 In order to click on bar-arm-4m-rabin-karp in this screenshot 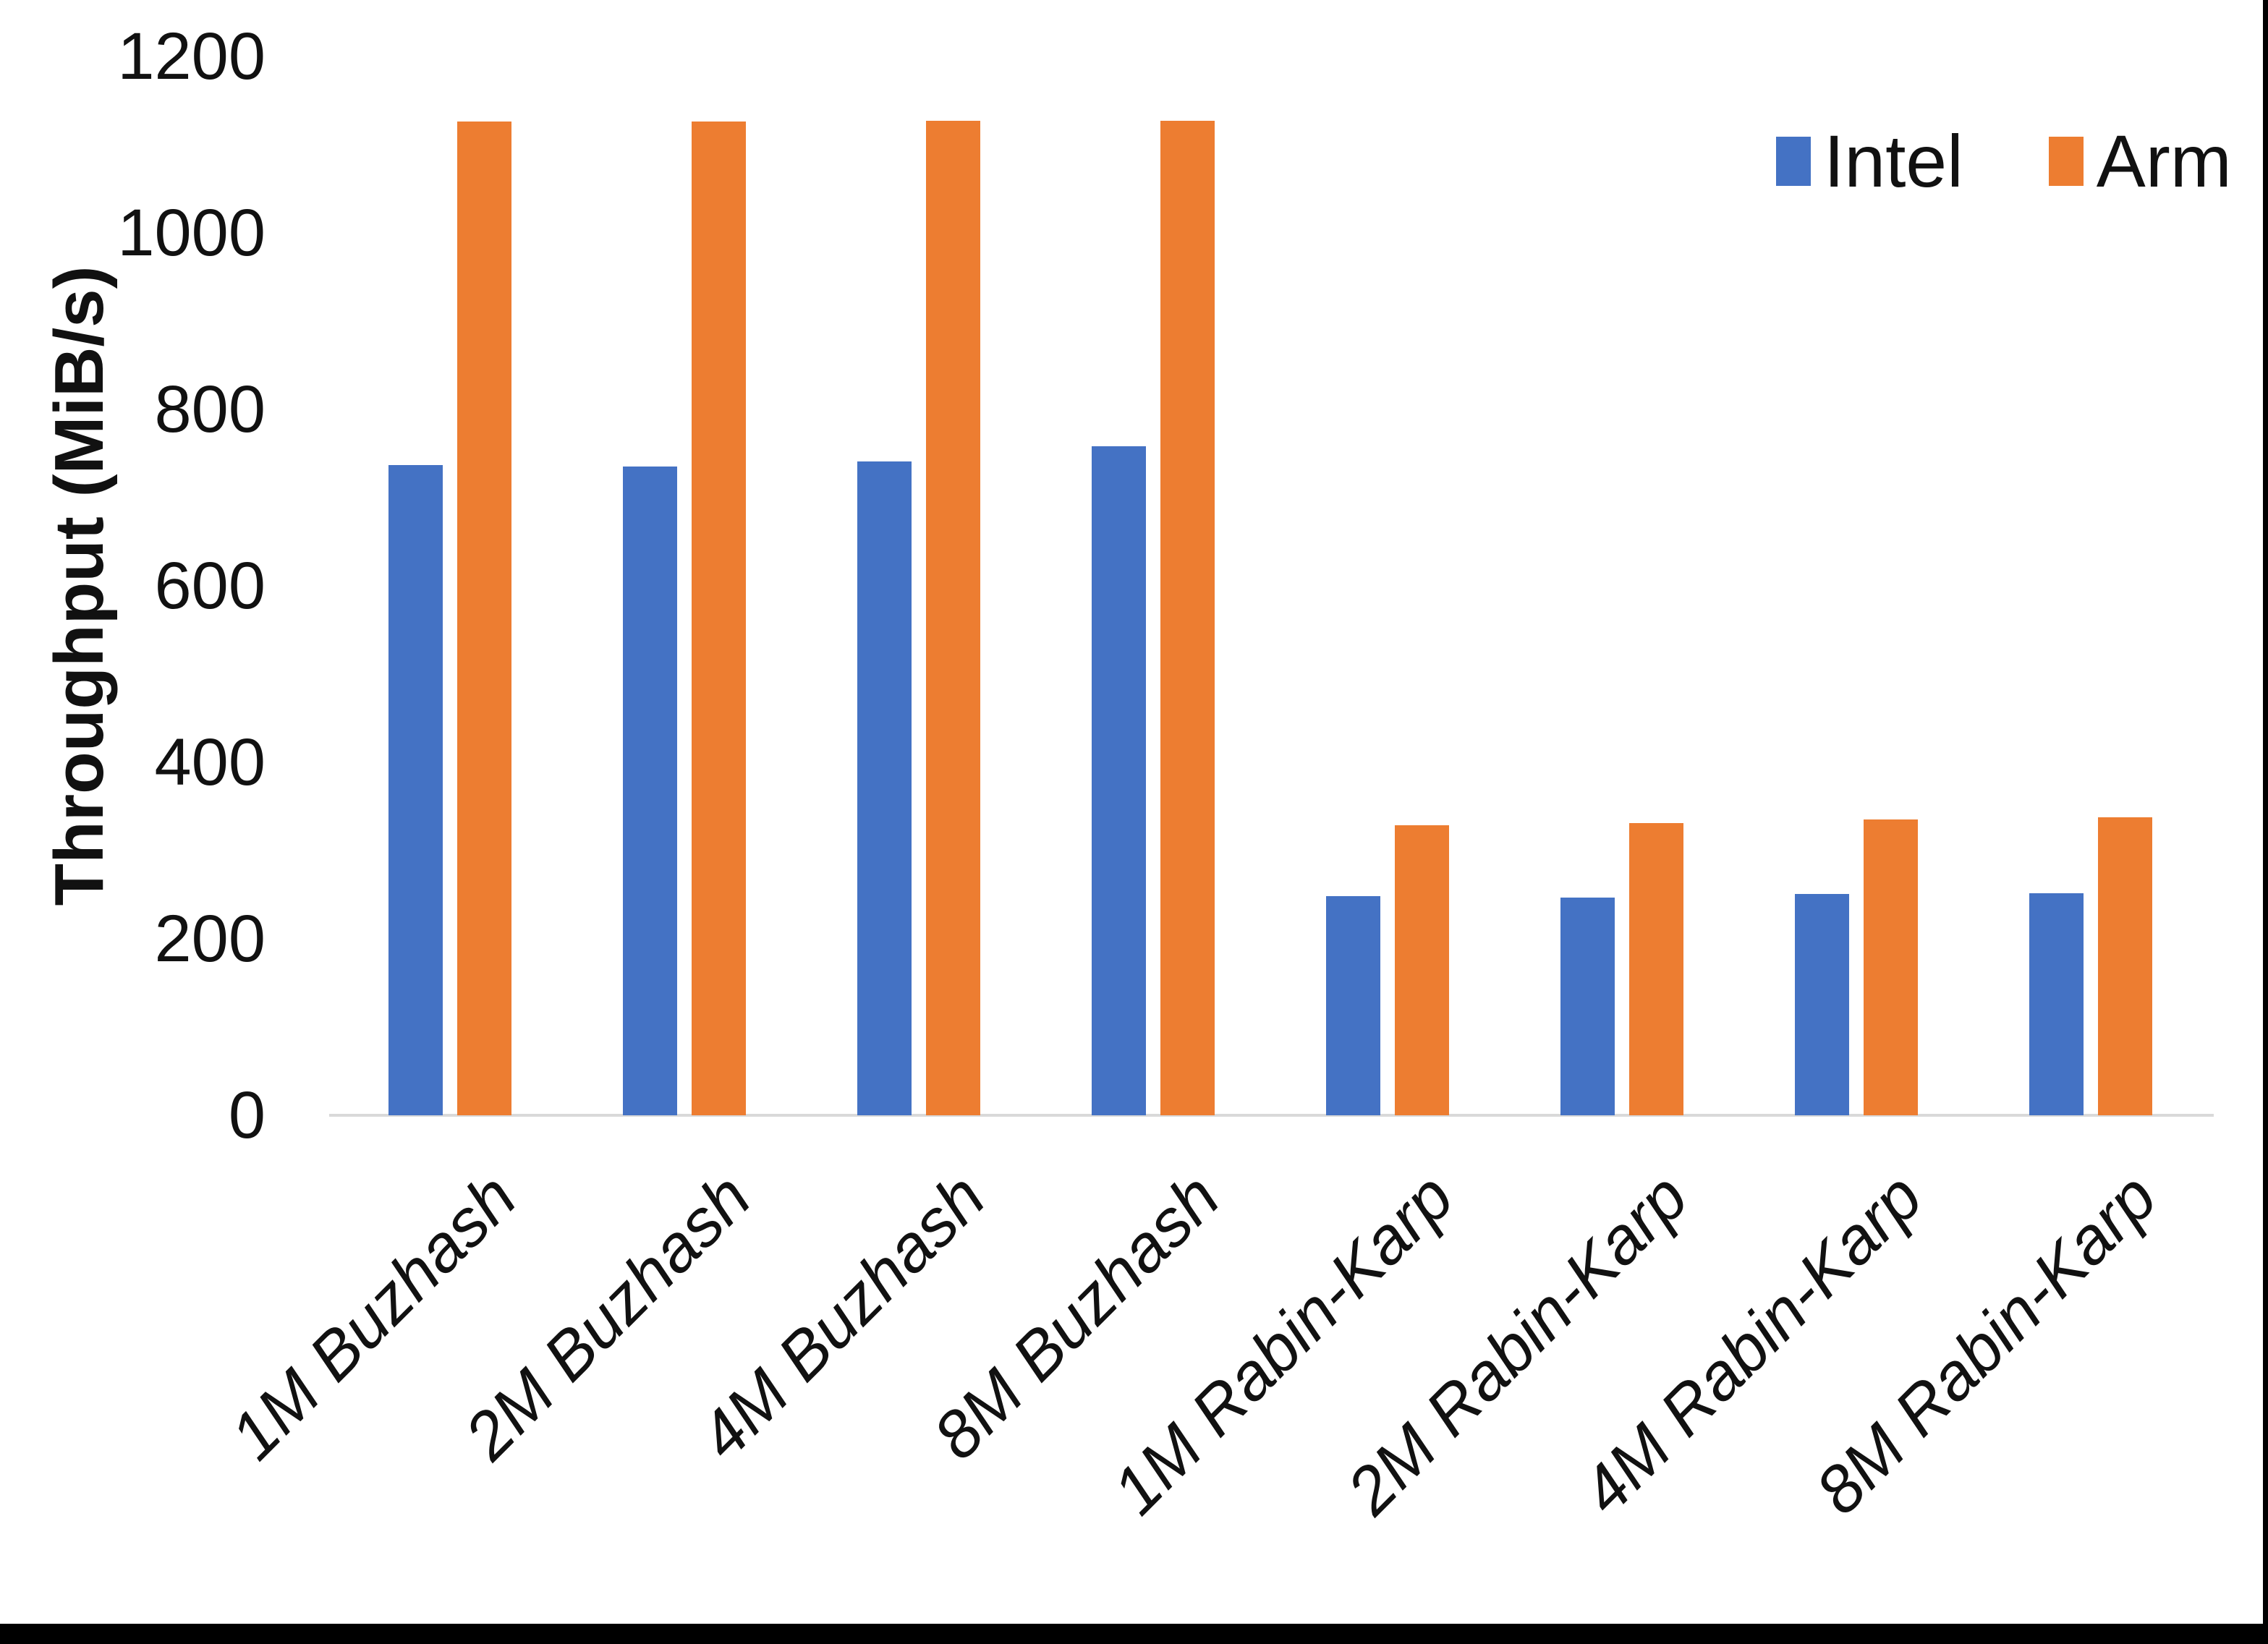, I will do `click(1891, 967)`.